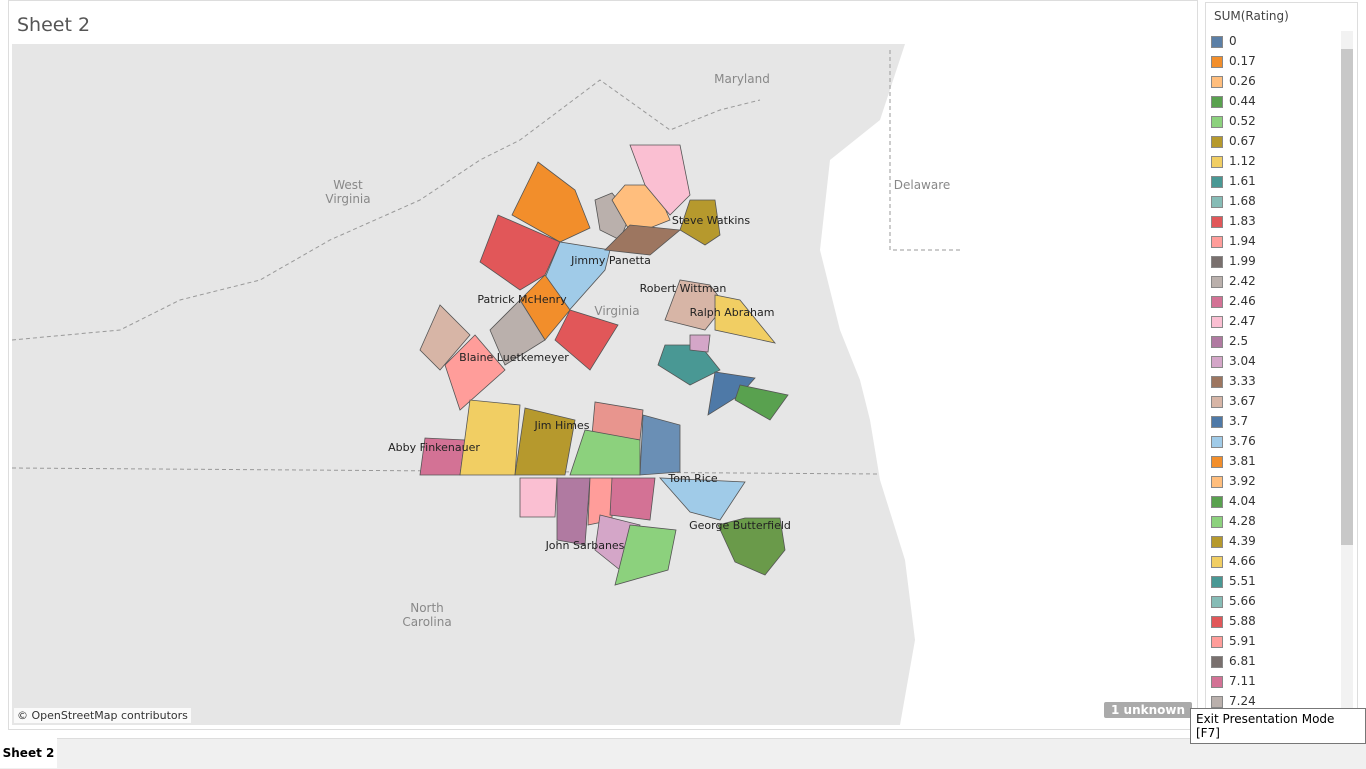 The height and width of the screenshot is (769, 1366). What do you see at coordinates (1242, 181) in the screenshot?
I see `legend-label: 1.61` at bounding box center [1242, 181].